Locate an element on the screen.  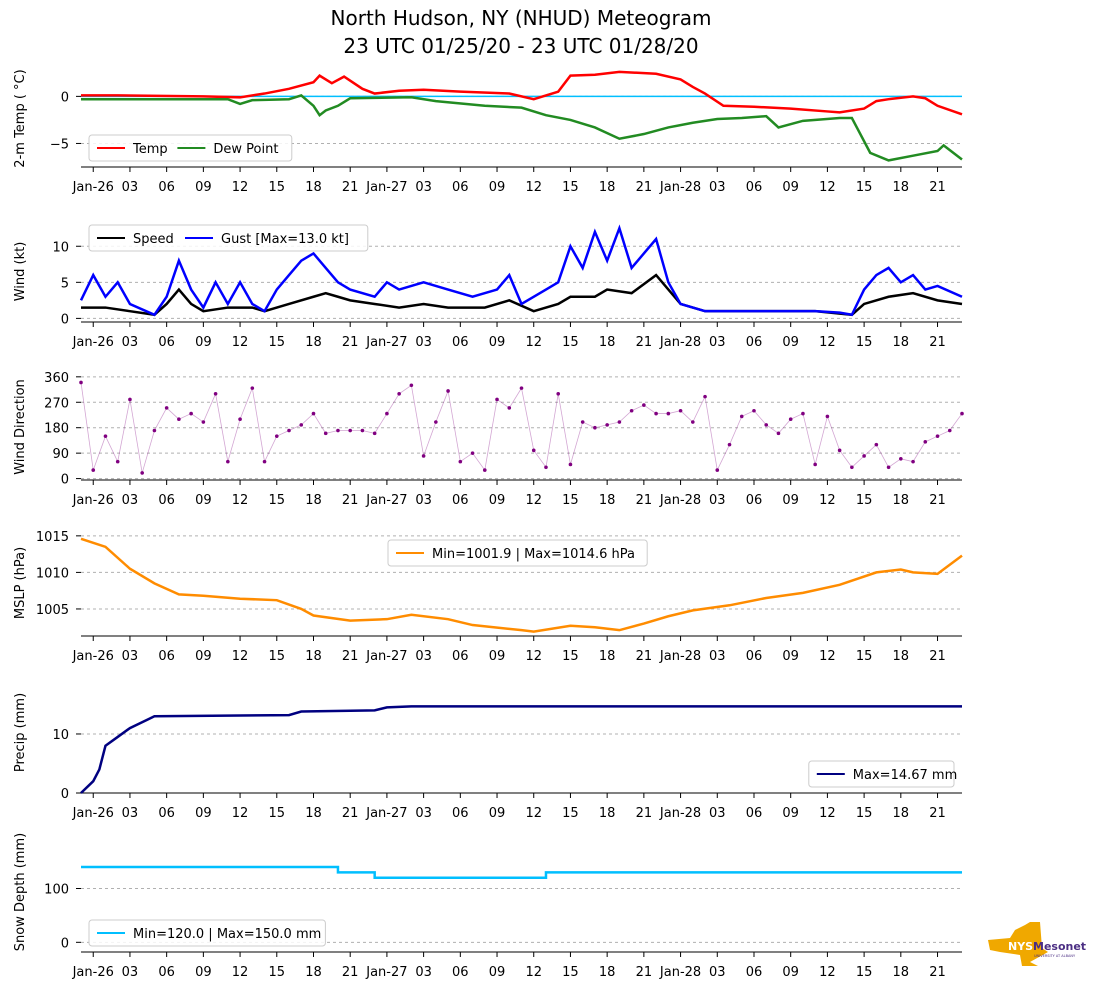
legend: Speed Gust [Max=13.0 kt] is located at coordinates (228, 238).